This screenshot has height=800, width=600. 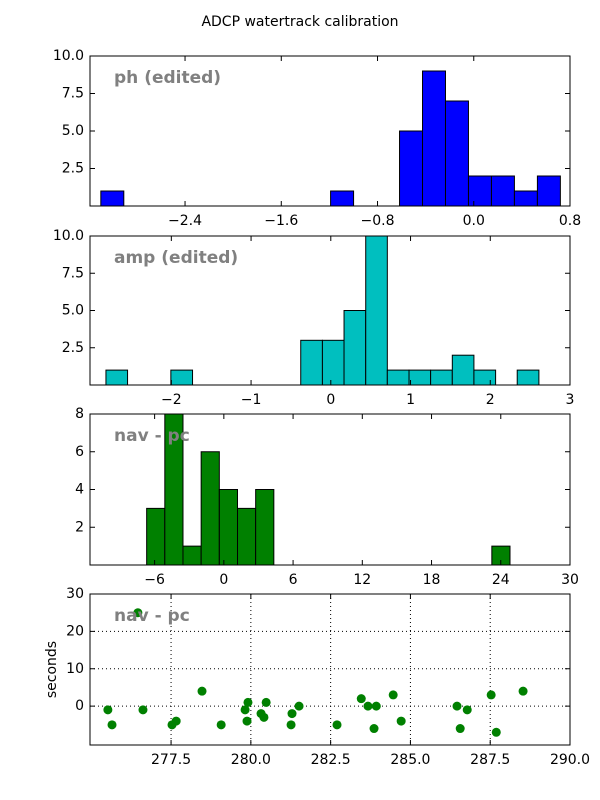 I want to click on x-tick-label: −6, so click(x=154, y=580).